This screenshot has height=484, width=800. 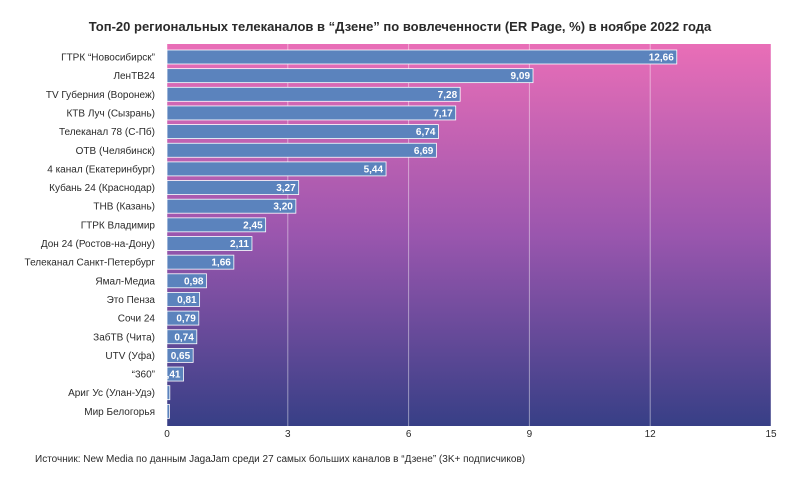 What do you see at coordinates (90, 263) in the screenshot?
I see `category-label: Телеканал Санкт-Петербург` at bounding box center [90, 263].